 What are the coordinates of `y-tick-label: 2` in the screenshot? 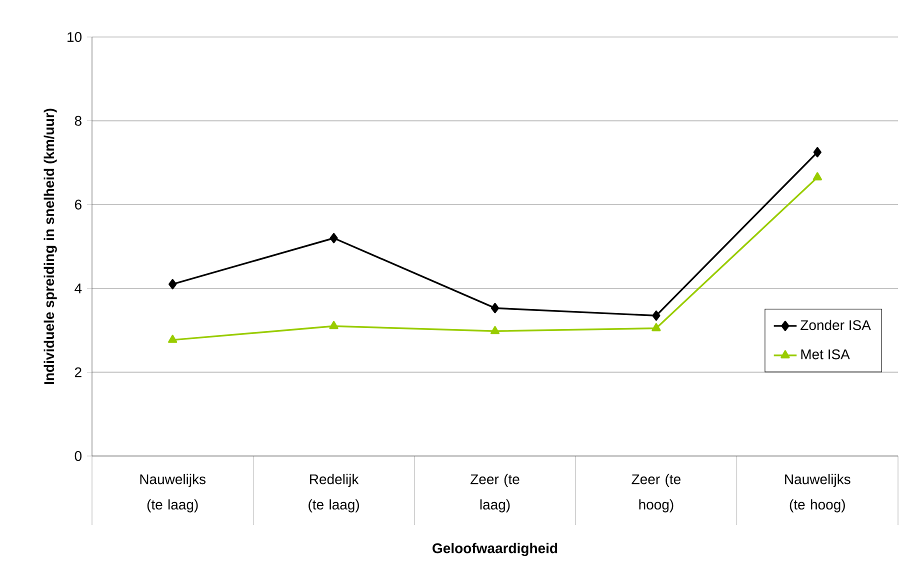 It's located at (78, 372).